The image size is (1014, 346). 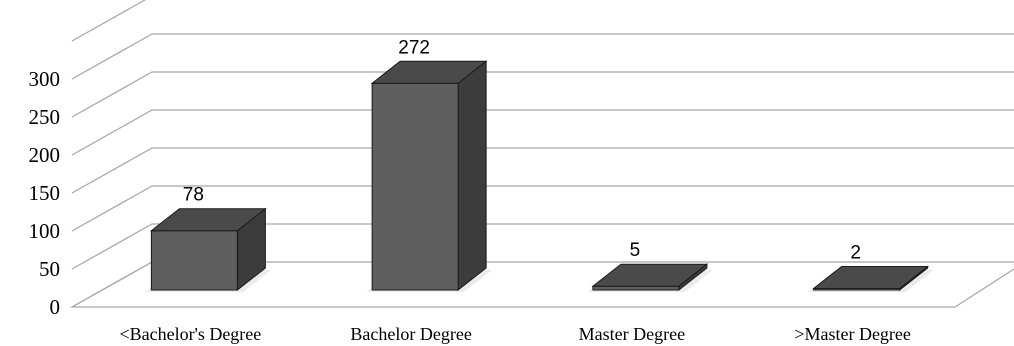 I want to click on y-tick-label: 150, so click(x=45, y=193).